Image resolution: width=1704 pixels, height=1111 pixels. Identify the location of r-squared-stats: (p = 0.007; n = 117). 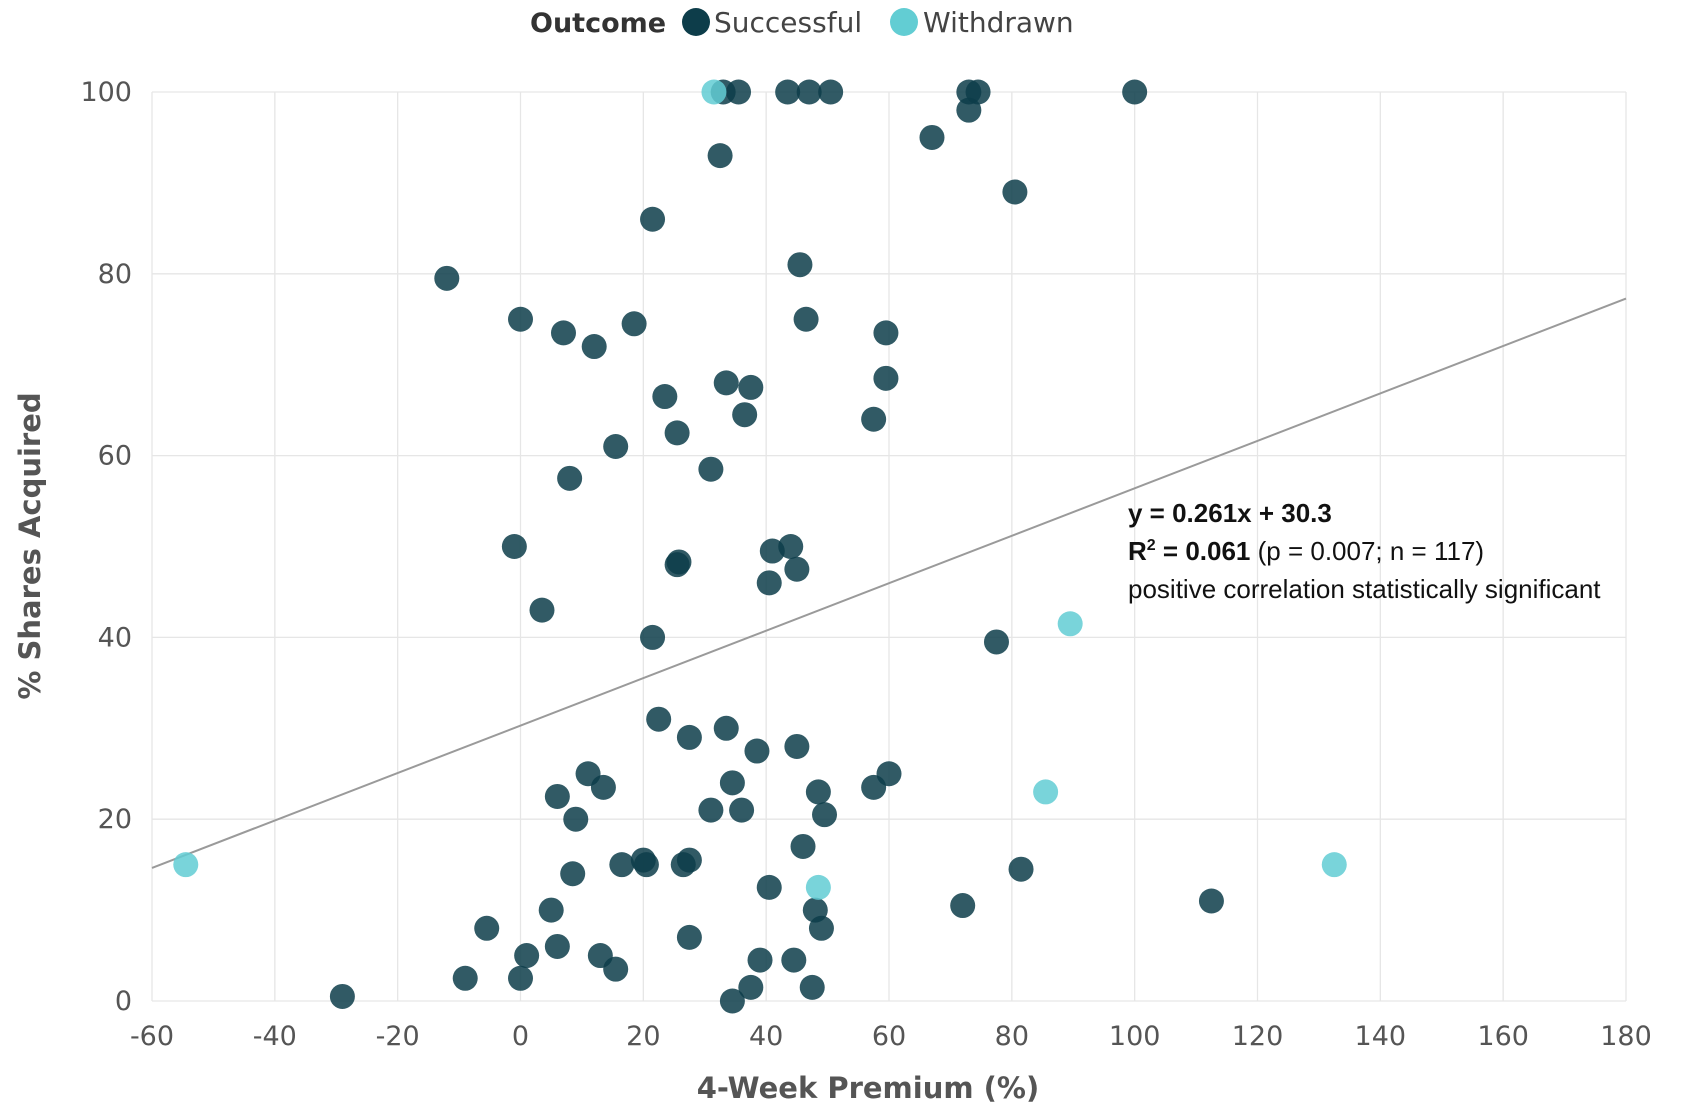
(1367, 551).